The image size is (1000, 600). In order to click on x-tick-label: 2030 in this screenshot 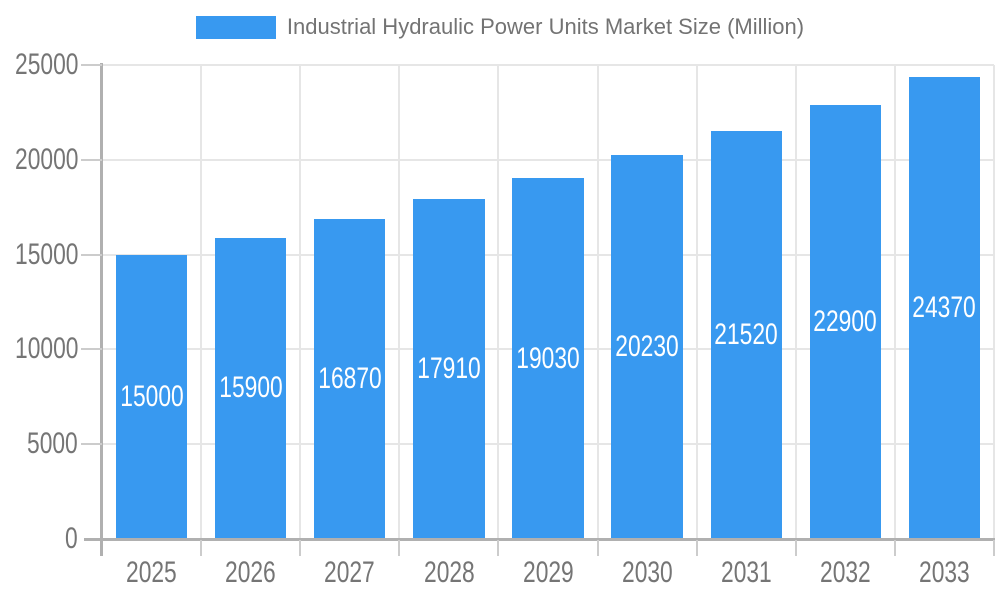, I will do `click(647, 572)`.